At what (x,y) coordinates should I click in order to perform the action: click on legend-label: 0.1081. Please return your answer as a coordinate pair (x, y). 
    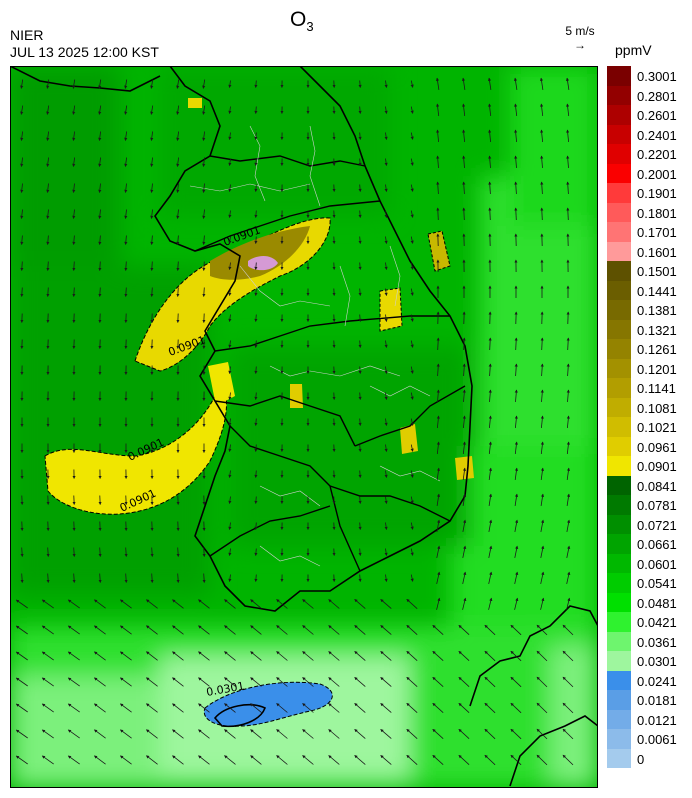
    Looking at the image, I should click on (657, 408).